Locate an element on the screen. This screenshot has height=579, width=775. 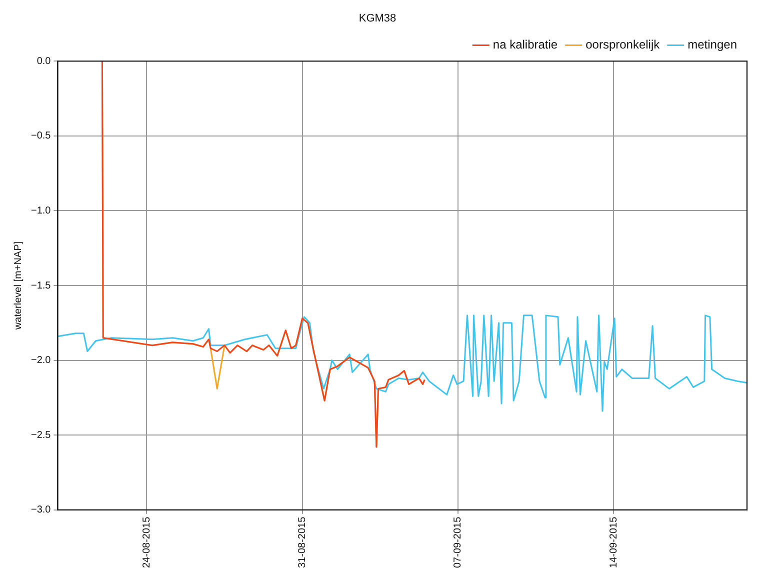
y-tick-label: −2.5 is located at coordinates (41, 435).